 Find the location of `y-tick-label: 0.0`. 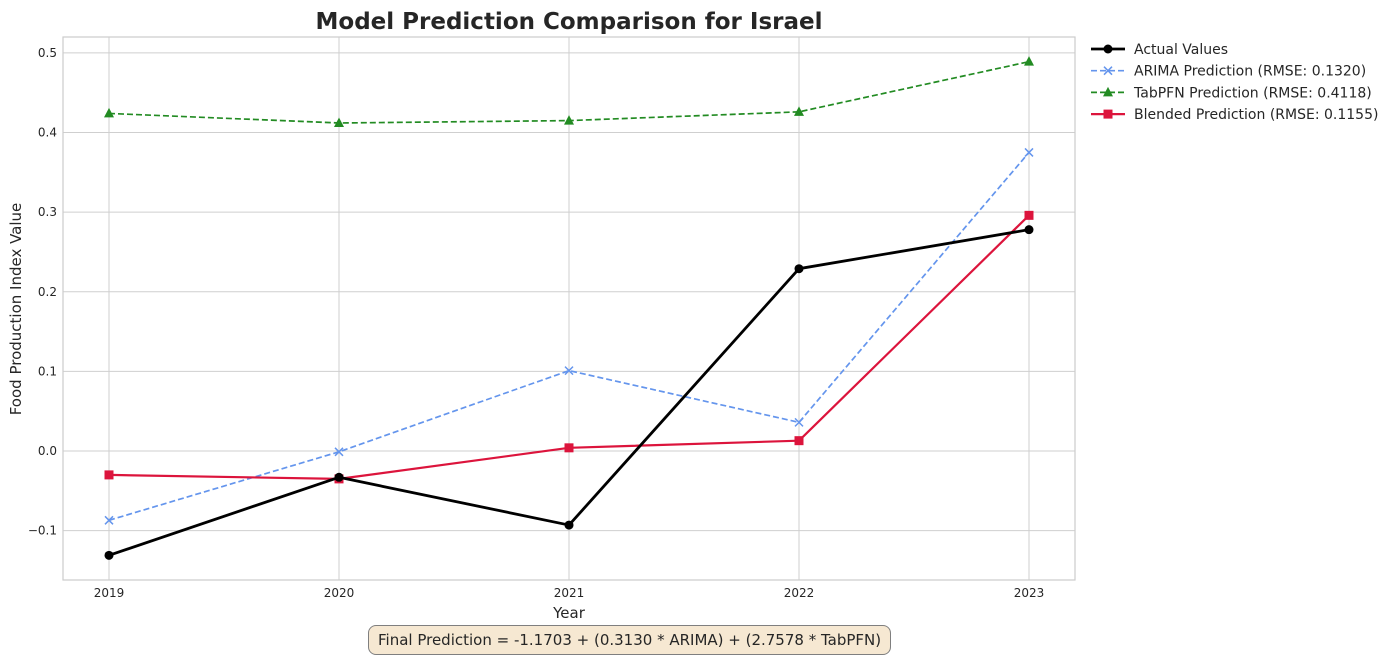

y-tick-label: 0.0 is located at coordinates (47, 451).